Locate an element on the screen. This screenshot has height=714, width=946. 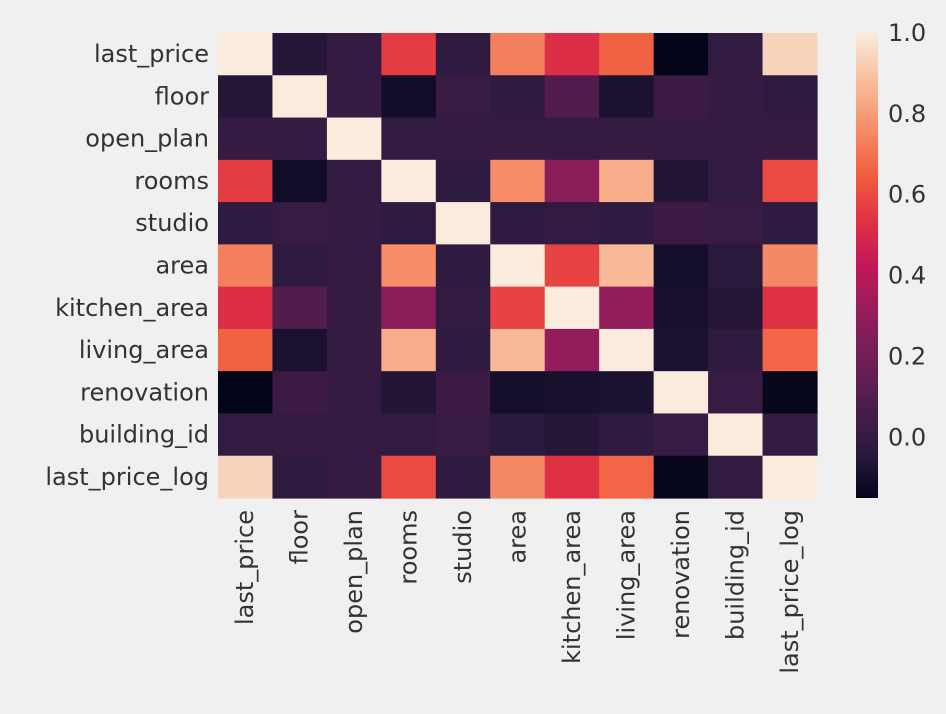
row-label: kitchen_area is located at coordinates (132, 308).